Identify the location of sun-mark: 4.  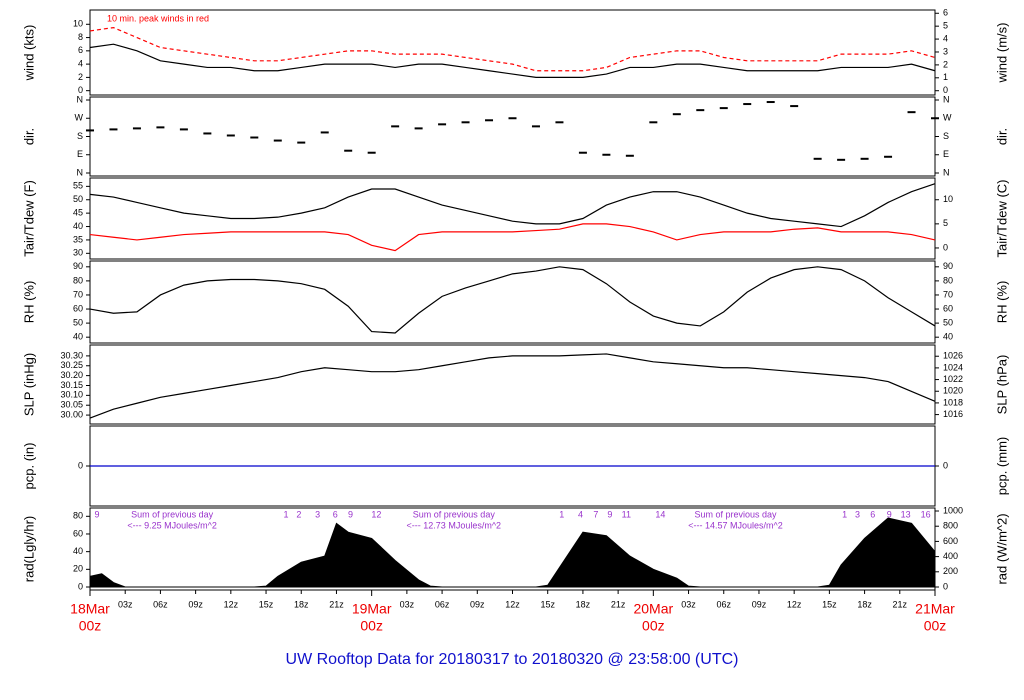
(580, 514).